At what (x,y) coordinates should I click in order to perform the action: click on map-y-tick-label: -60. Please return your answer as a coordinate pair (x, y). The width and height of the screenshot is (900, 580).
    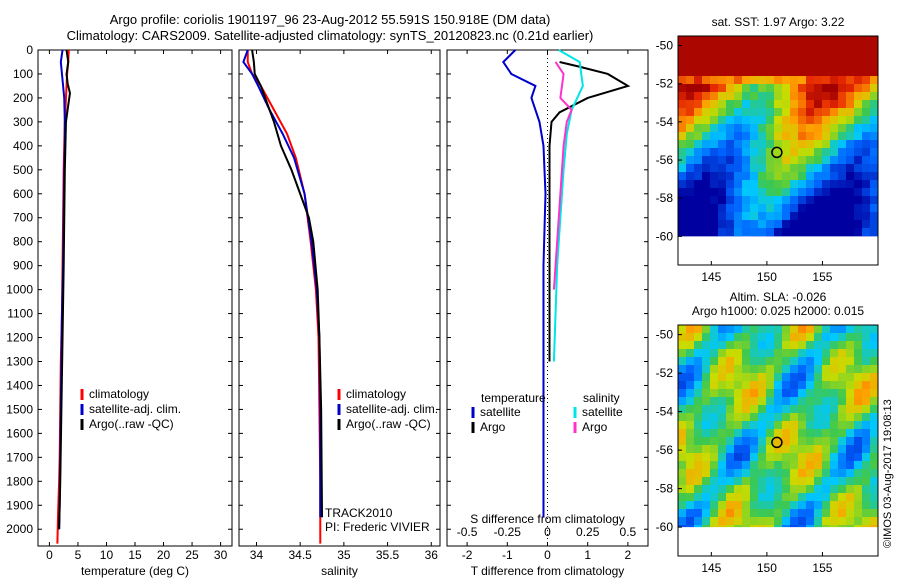
    Looking at the image, I should click on (665, 527).